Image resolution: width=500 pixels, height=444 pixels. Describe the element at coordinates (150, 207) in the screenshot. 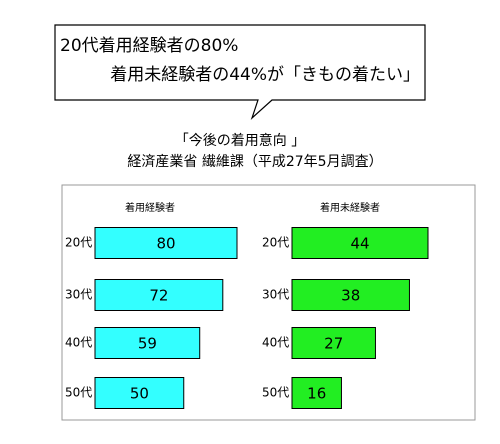

I see `panel-title: 着用経験者` at that location.